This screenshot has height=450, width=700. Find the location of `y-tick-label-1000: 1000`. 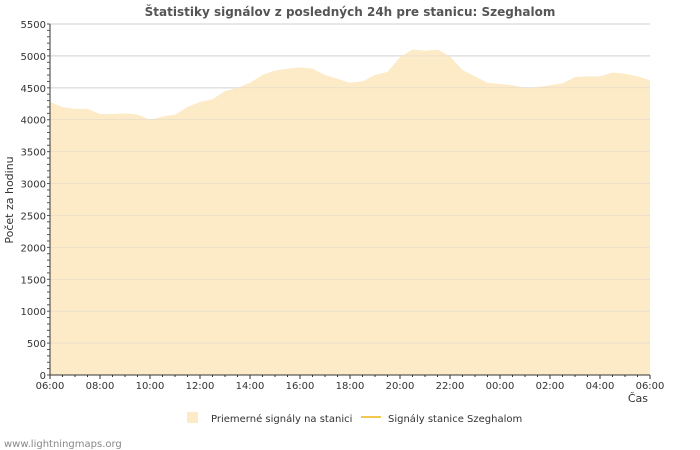

y-tick-label-1000: 1000 is located at coordinates (33, 312).